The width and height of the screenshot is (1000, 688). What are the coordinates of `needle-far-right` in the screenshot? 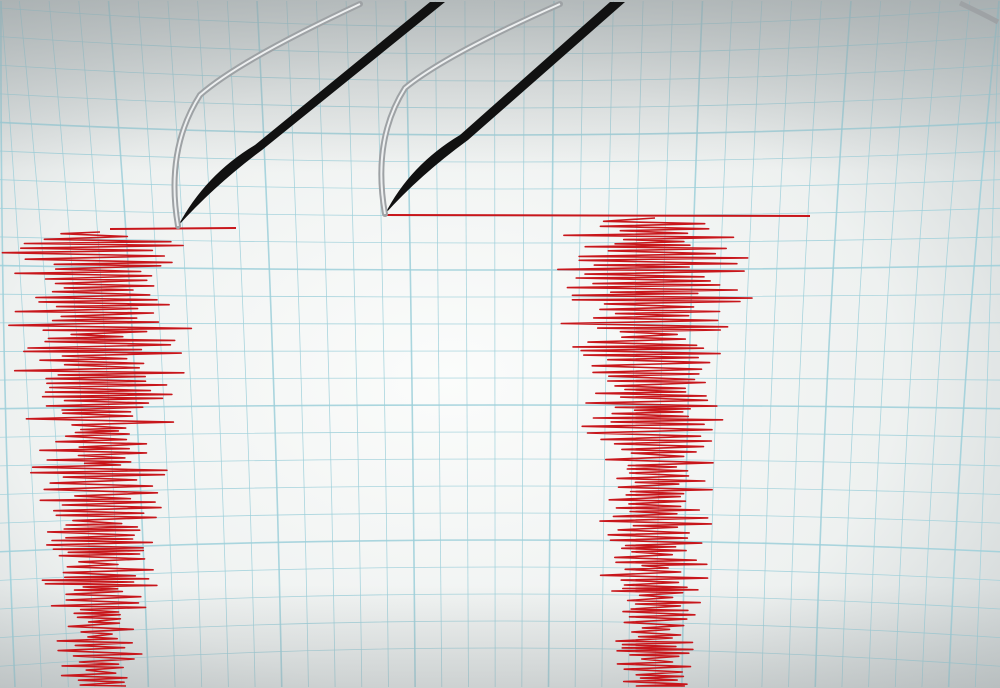 It's located at (979, 12).